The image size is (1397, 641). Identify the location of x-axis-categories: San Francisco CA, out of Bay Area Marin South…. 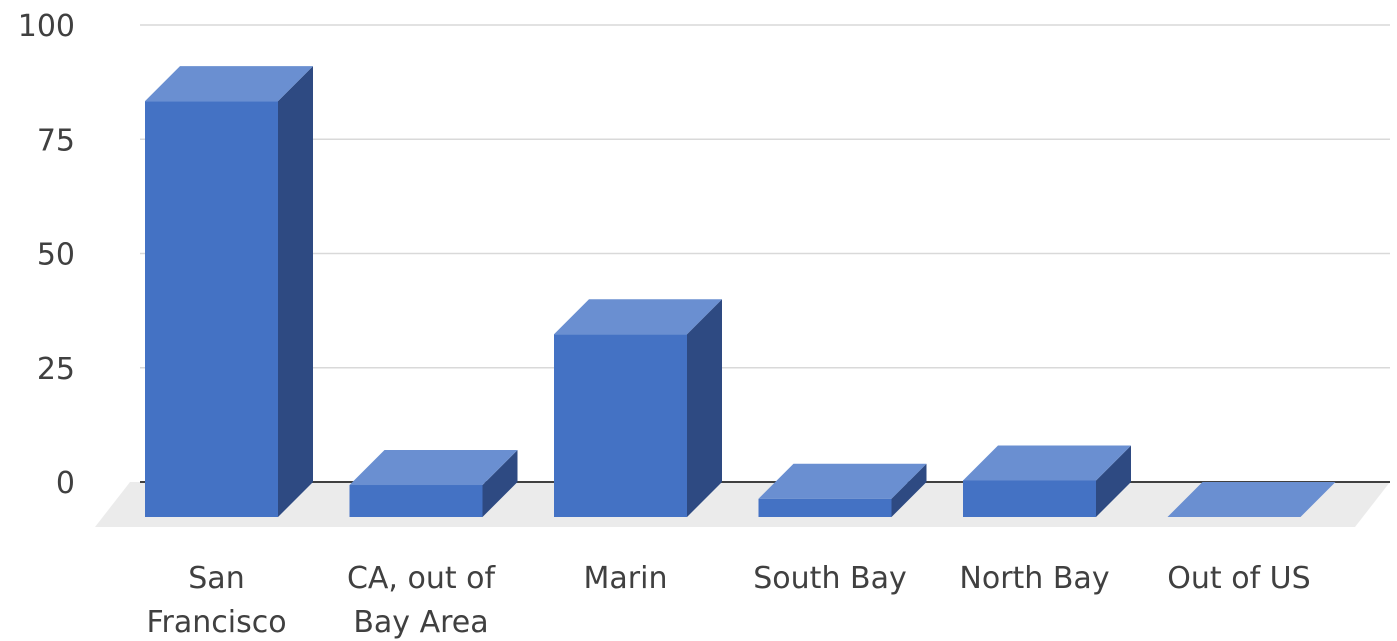
(728, 600).